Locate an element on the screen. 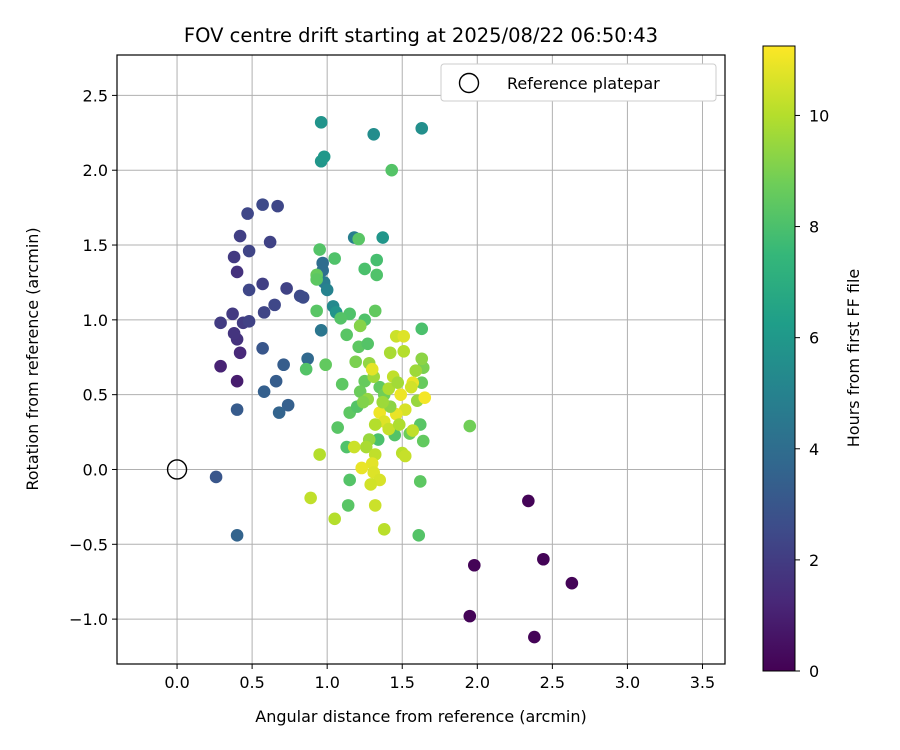 This screenshot has width=900, height=750. y-tick-label: 0.0 is located at coordinates (95, 469).